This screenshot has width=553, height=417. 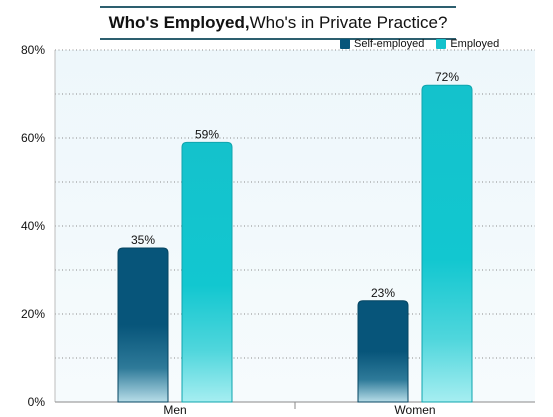 What do you see at coordinates (447, 77) in the screenshot?
I see `data-label: 72%` at bounding box center [447, 77].